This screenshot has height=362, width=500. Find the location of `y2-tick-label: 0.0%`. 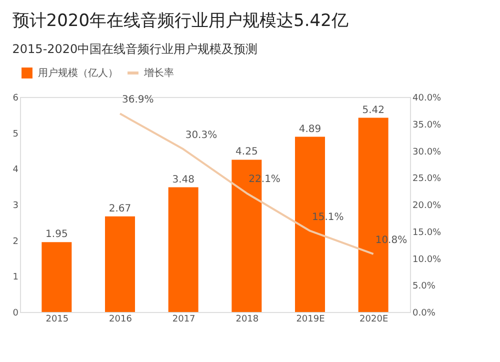

y2-tick-label: 0.0% is located at coordinates (424, 313).